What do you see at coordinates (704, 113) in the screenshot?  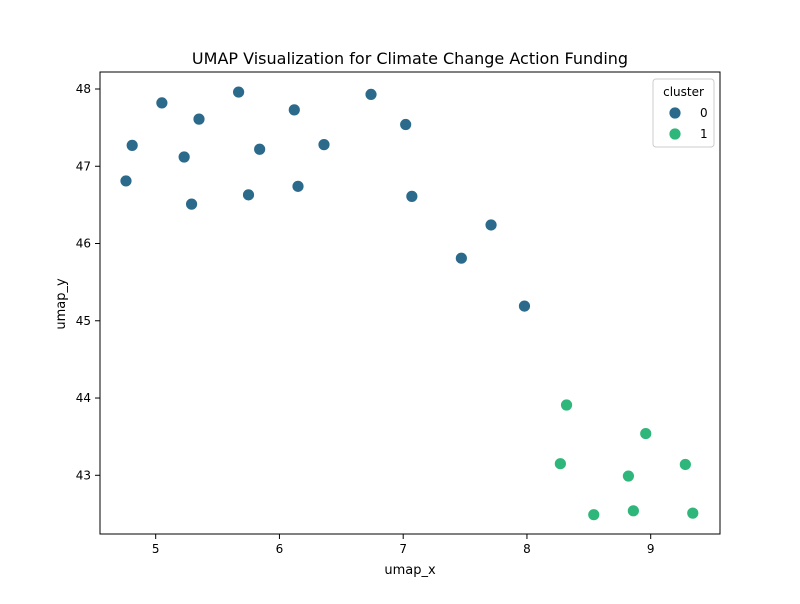 I see `legend-label: 0` at bounding box center [704, 113].